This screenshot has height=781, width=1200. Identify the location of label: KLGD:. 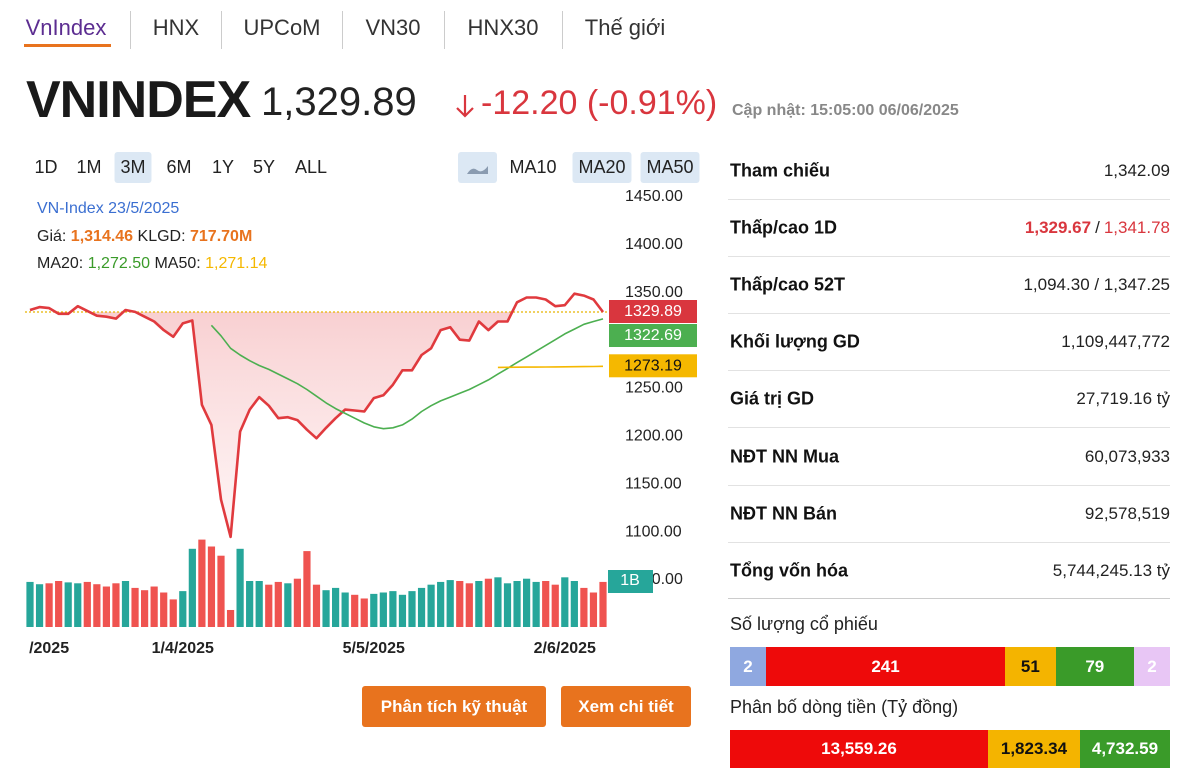
(161, 236).